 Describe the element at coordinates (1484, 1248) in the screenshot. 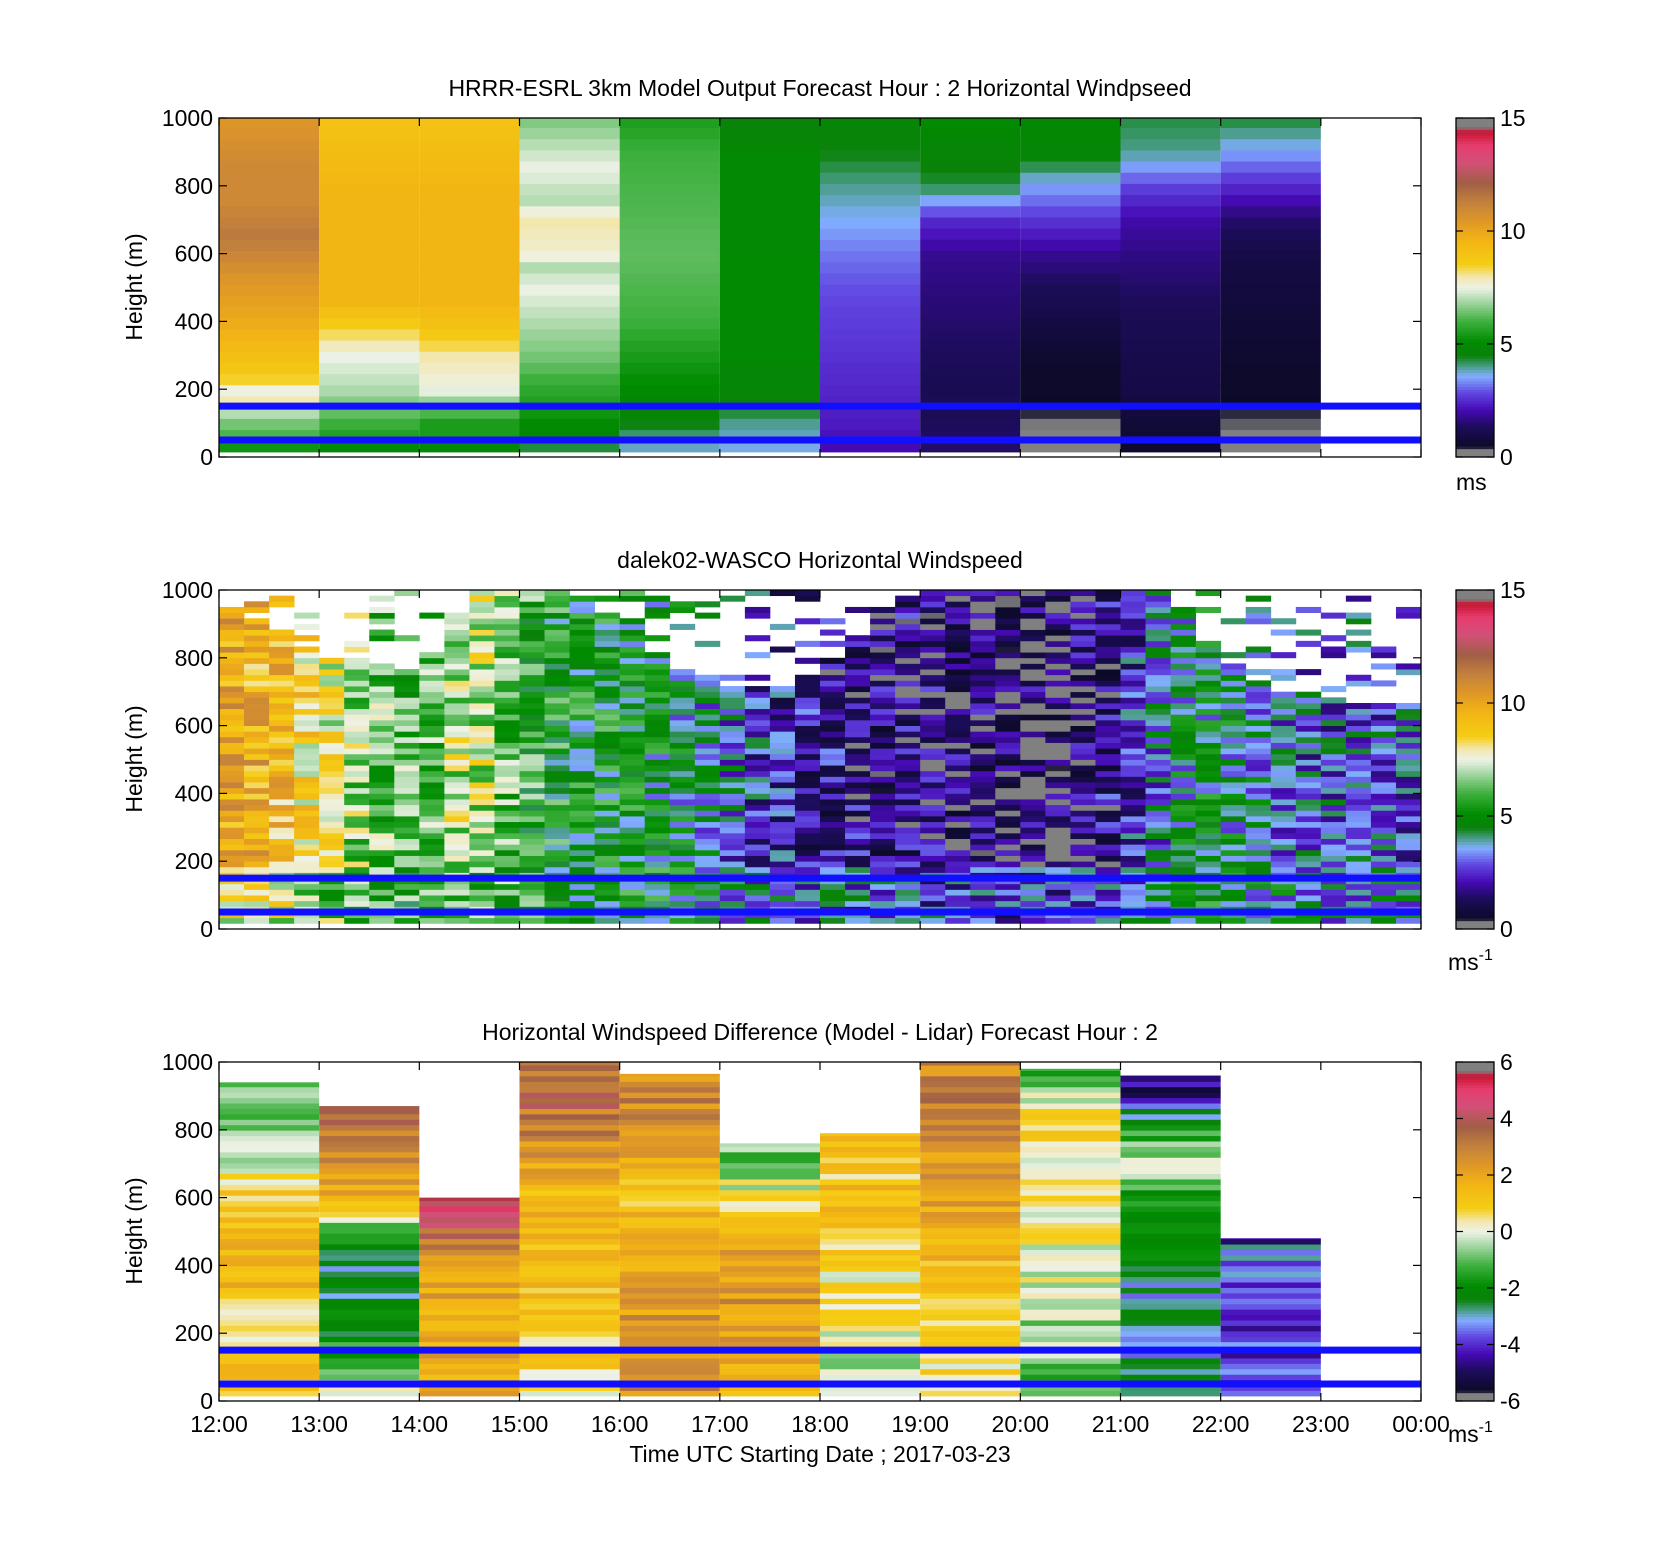

I see `panel-difference-colorbar: 6 4 2 0 -2 -4 -6 ms-1` at that location.